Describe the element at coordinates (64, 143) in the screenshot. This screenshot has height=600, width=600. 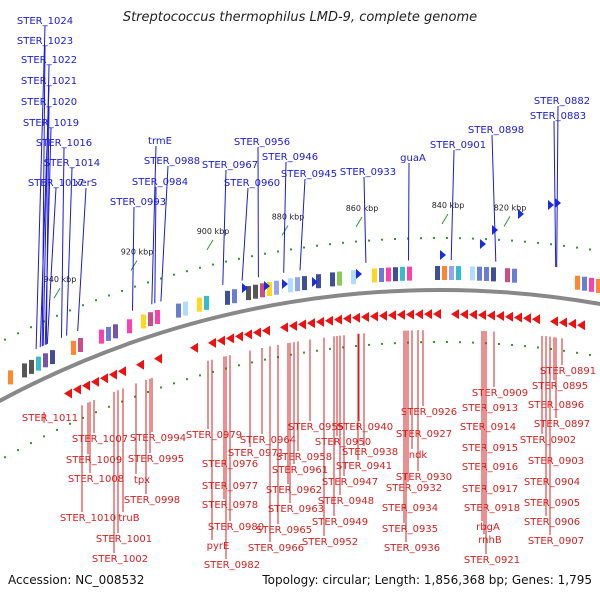
I see `gene-label-top: STER_1016` at that location.